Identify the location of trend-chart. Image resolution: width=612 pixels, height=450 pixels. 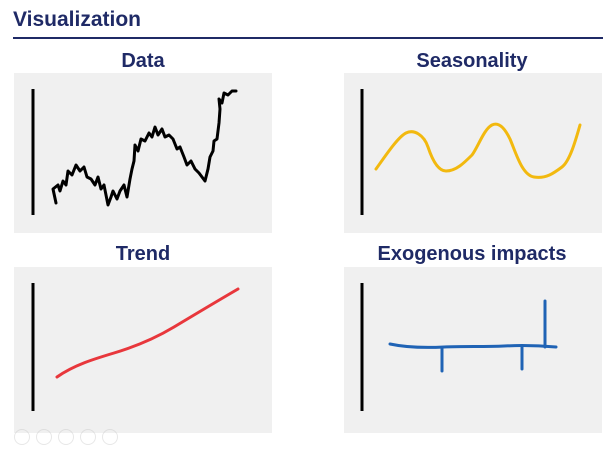
(135, 347).